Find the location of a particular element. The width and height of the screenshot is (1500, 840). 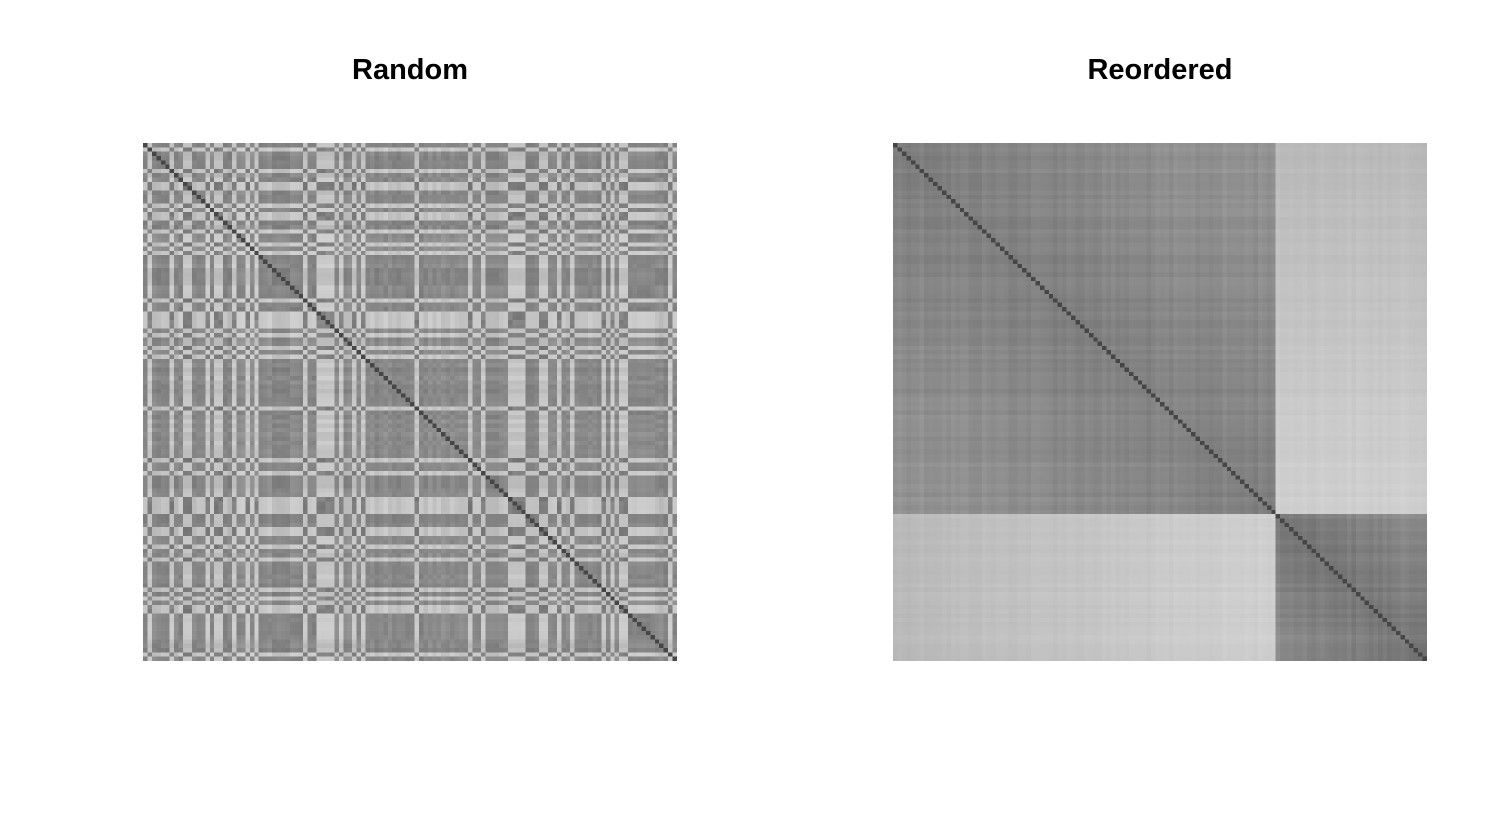

random-title: Random is located at coordinates (410, 70).